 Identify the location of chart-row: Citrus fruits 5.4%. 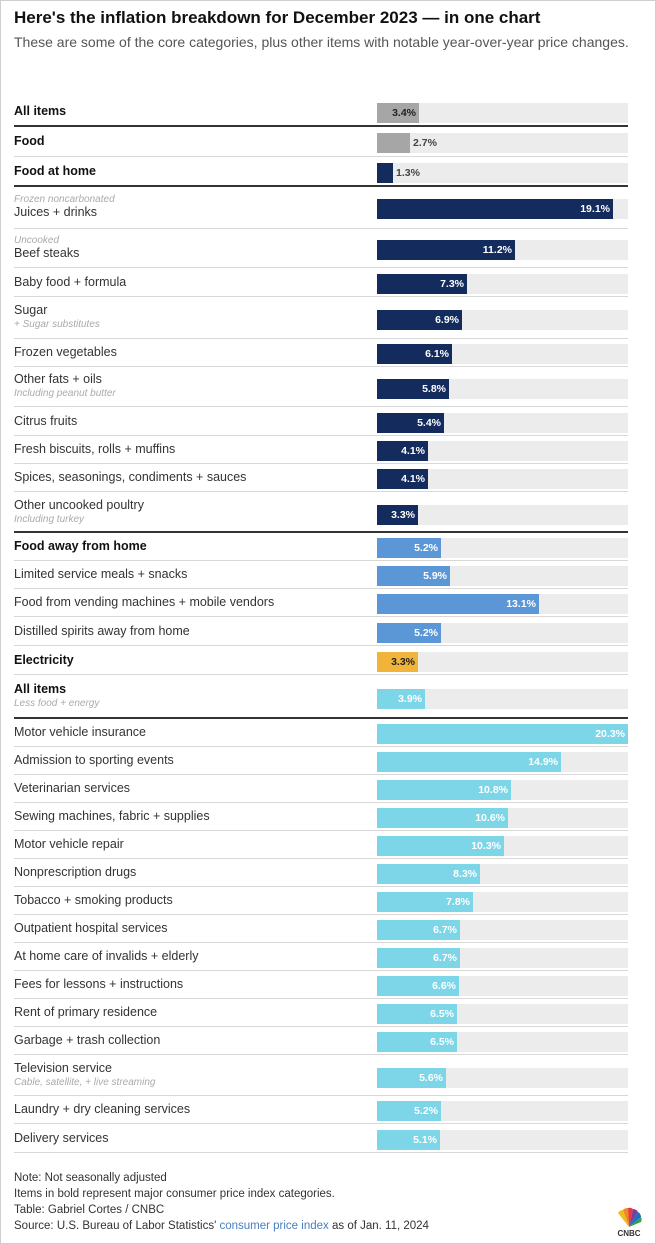
(328, 421).